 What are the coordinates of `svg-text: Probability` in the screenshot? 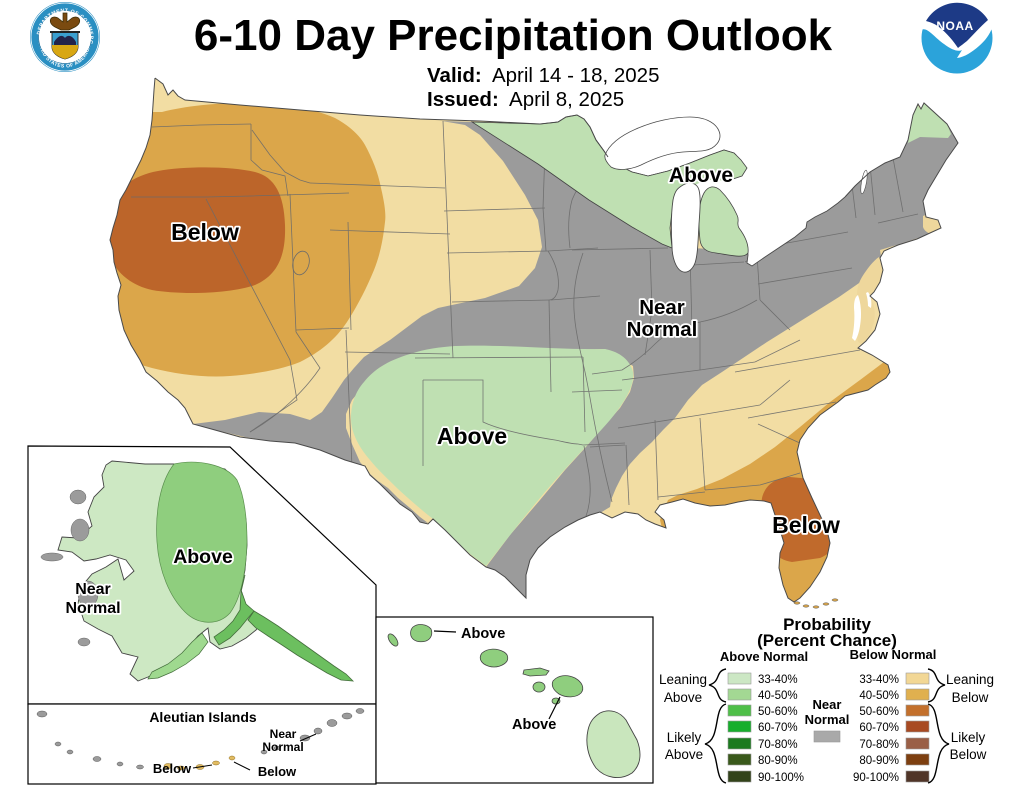 It's located at (827, 624).